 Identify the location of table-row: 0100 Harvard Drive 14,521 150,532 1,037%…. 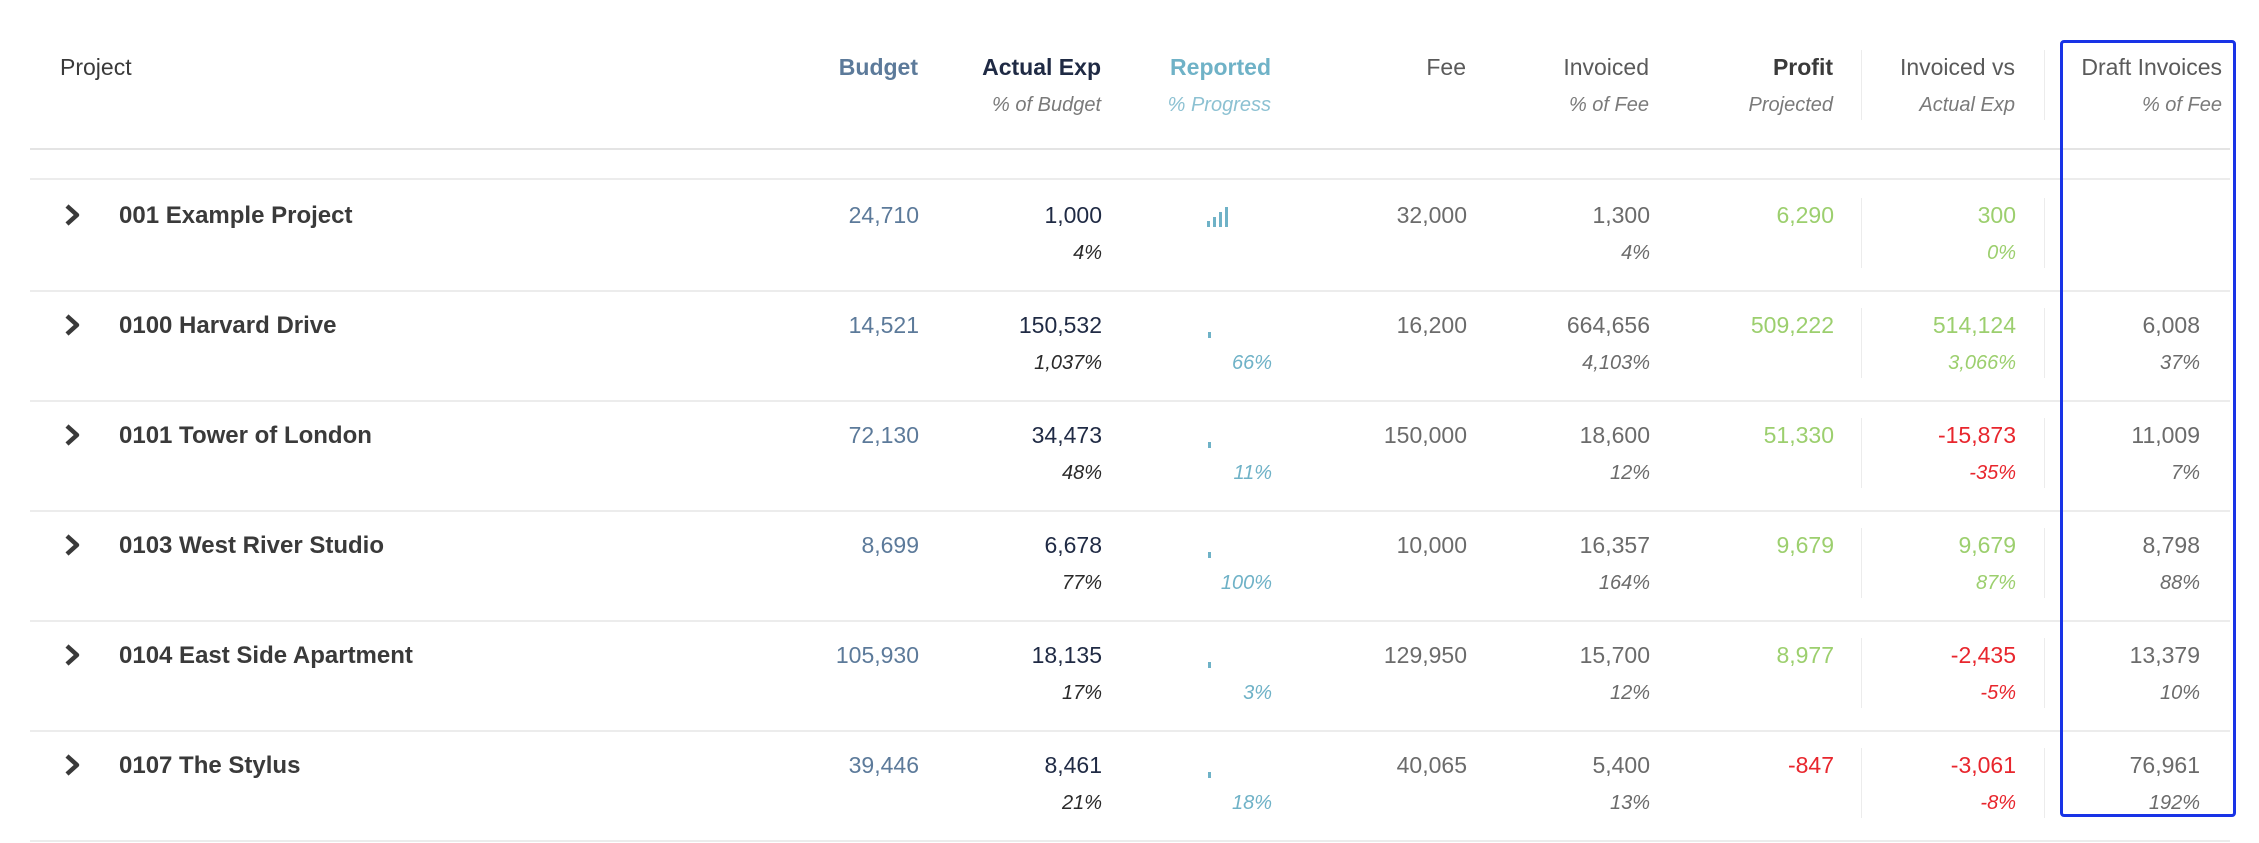
(1130, 346).